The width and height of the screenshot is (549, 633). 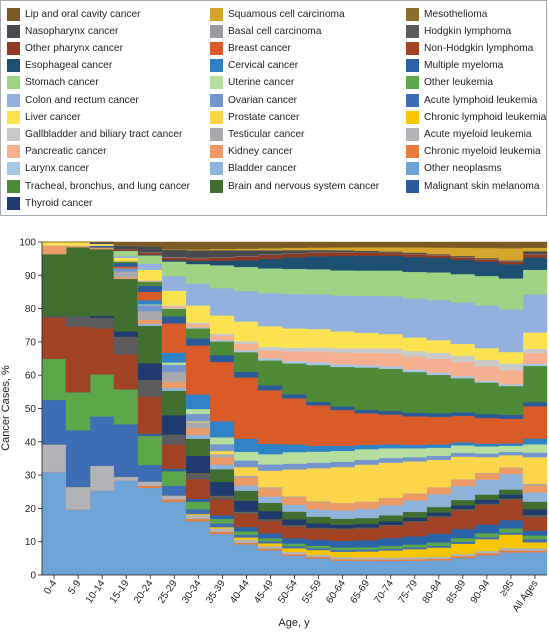 I want to click on legend-item-colon-and-rectum-cancer: Colon and rectum cancer, so click(x=73, y=100).